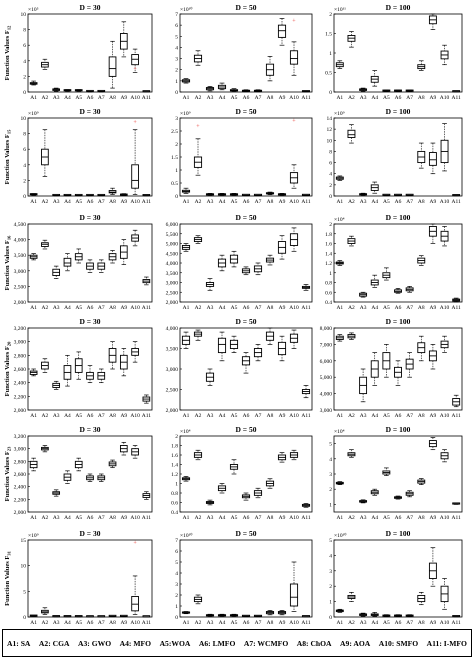 This screenshot has height=660, width=474. Describe the element at coordinates (176, 82) in the screenshot. I see `y-tick-label: 1` at that location.